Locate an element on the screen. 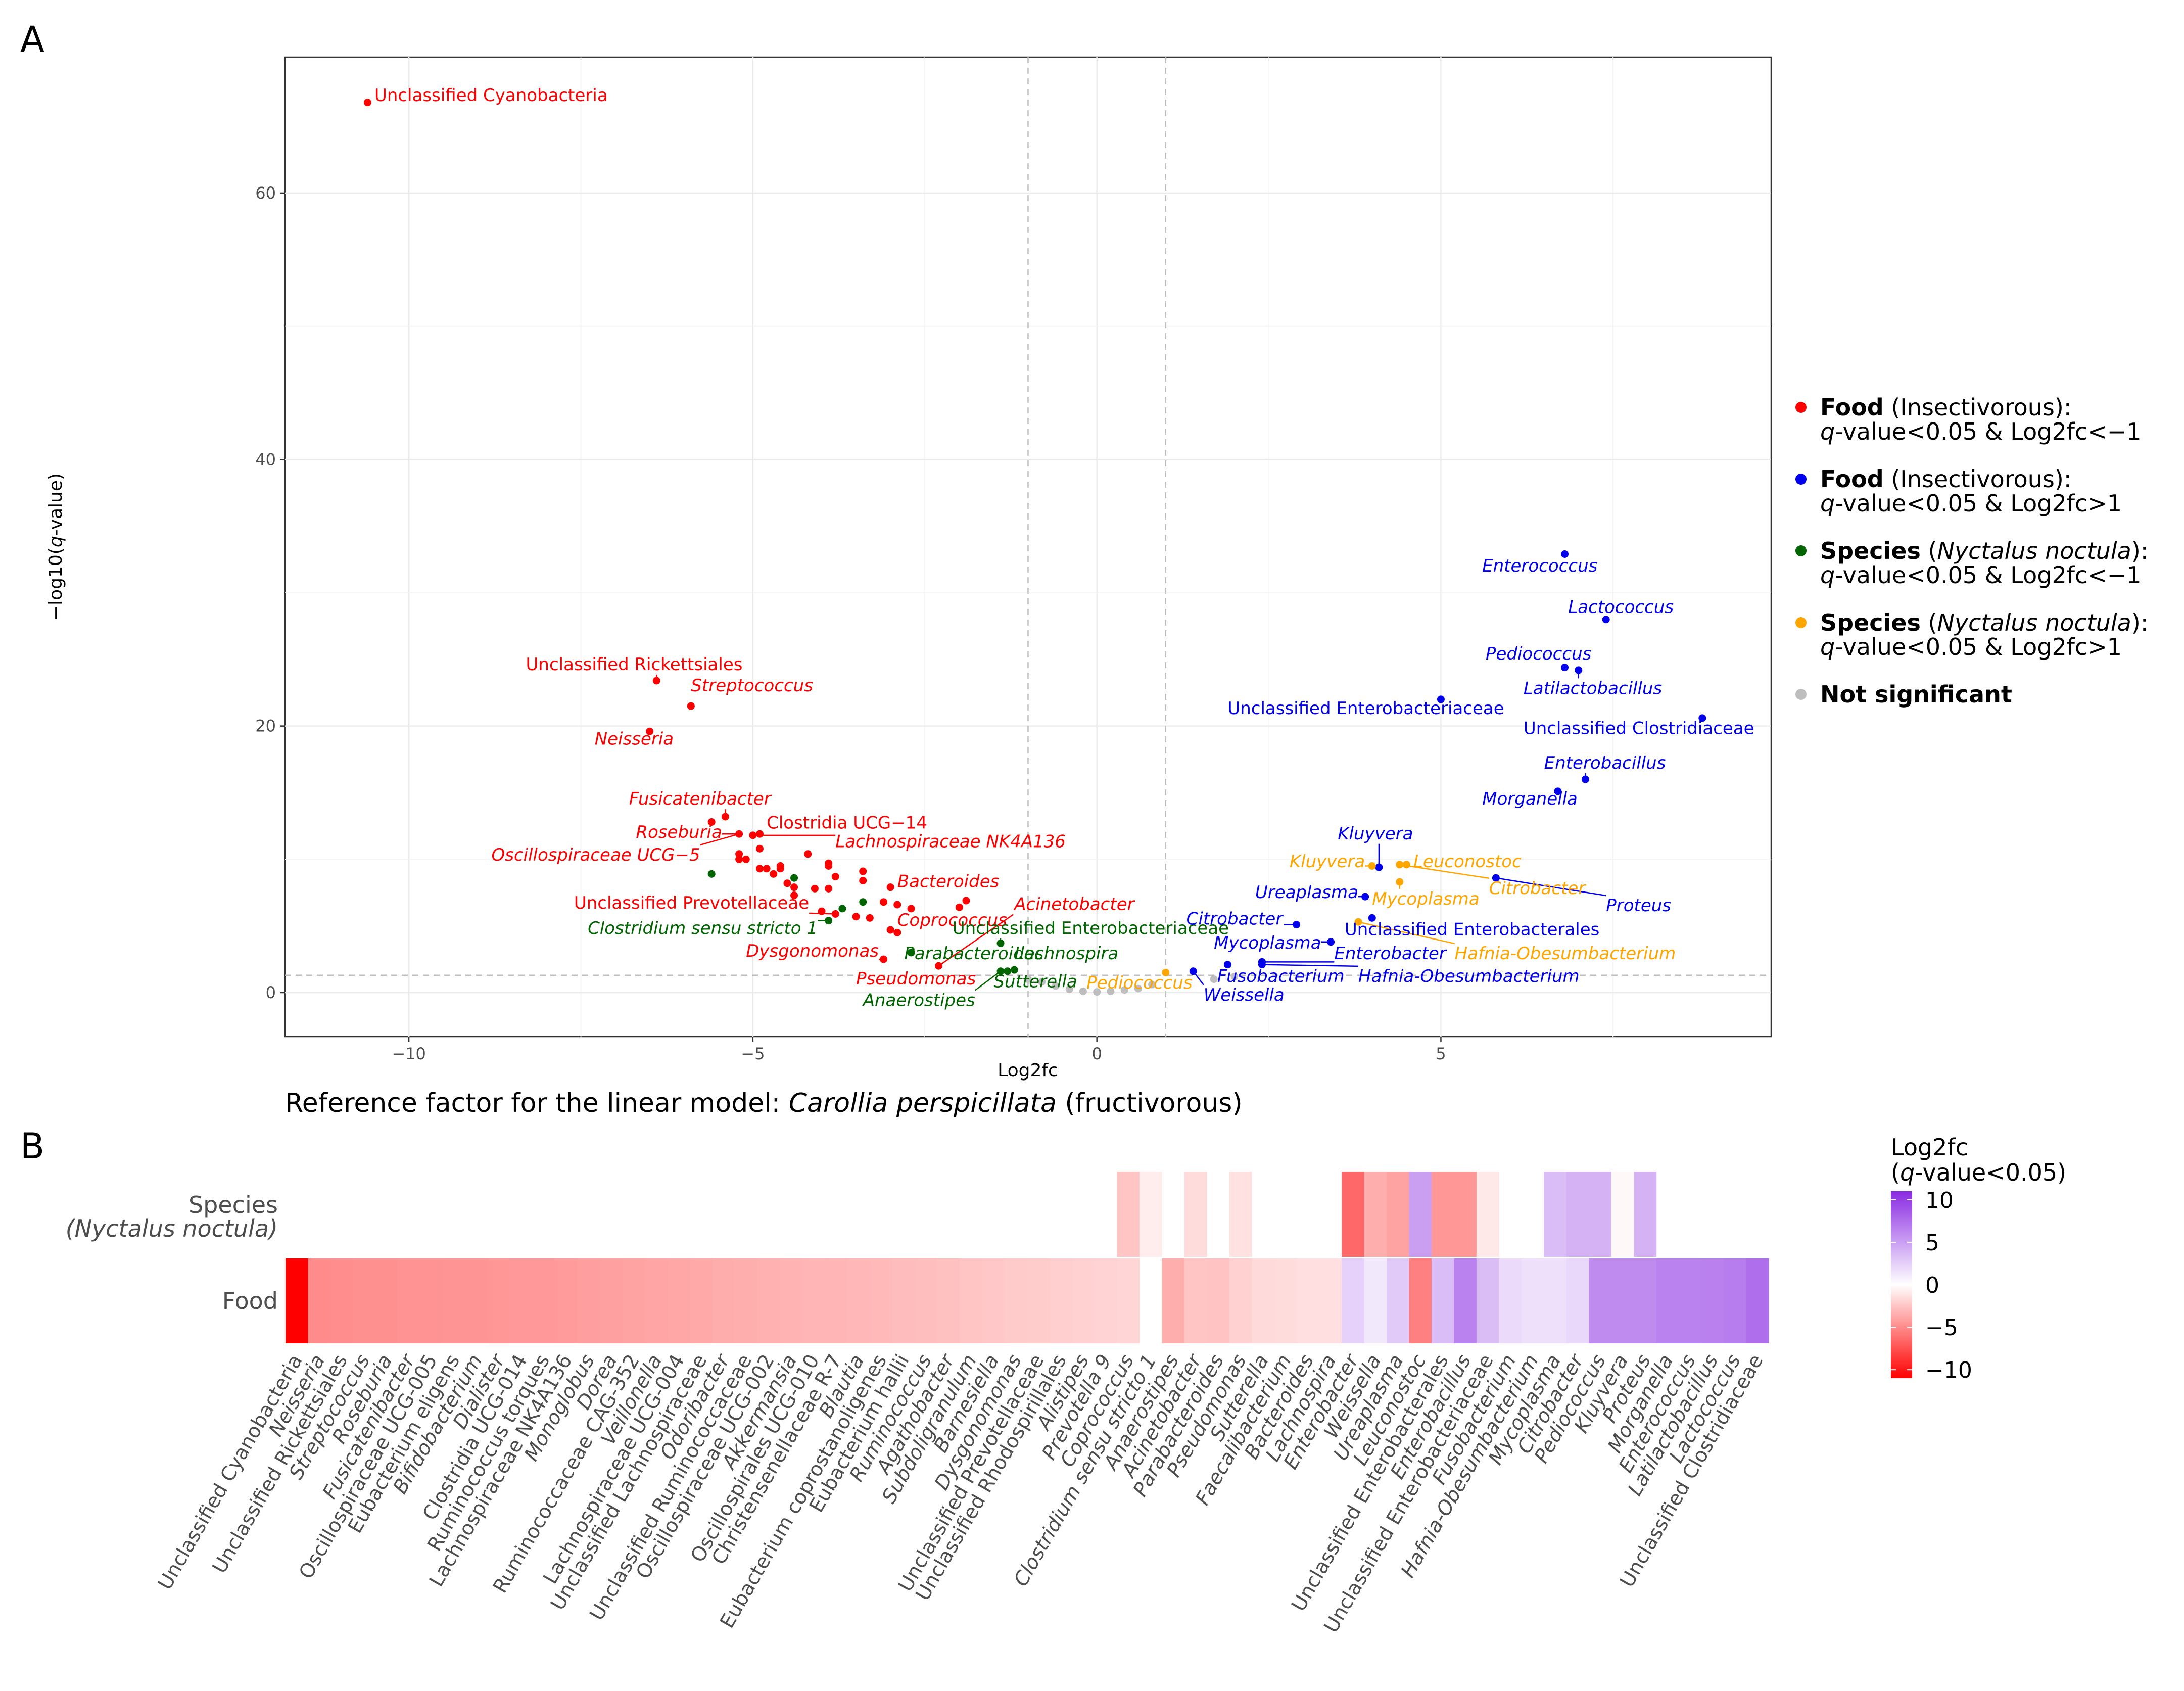 The width and height of the screenshot is (2184, 1691). point-label: Lachnospiraceae NK4A136 is located at coordinates (951, 842).